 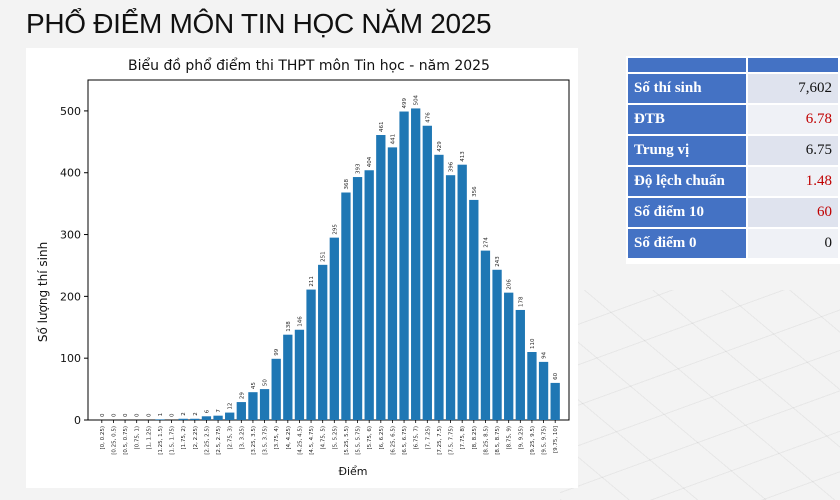 What do you see at coordinates (475, 438) in the screenshot?
I see `x-tick-label: [8, 8.25)` at bounding box center [475, 438].